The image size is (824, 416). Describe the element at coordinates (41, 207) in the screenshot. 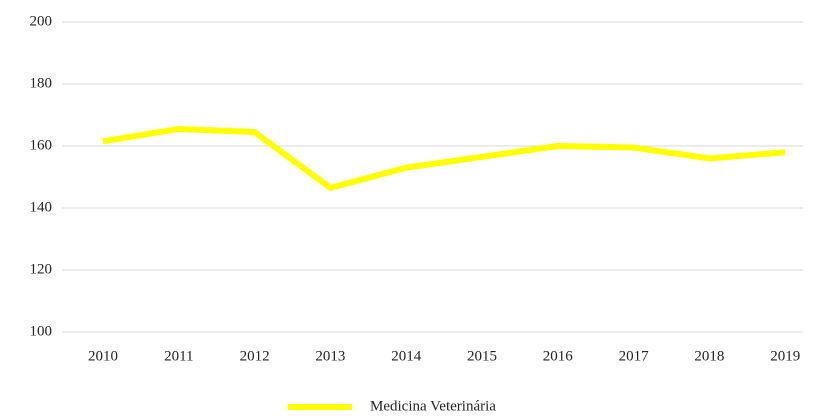

I see `y-tick-label: 140` at that location.